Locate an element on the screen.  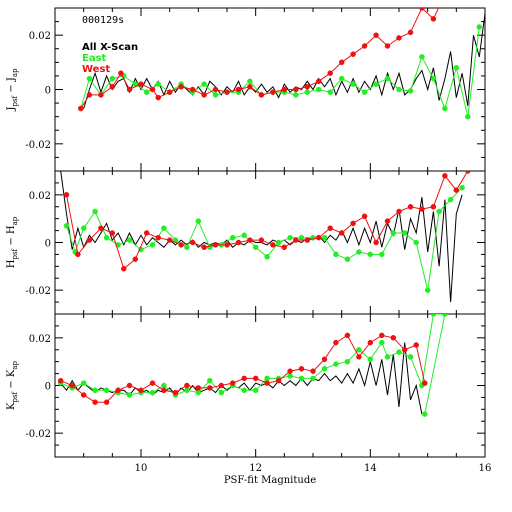
series-line-all-x-scan is located at coordinates (241, 378).